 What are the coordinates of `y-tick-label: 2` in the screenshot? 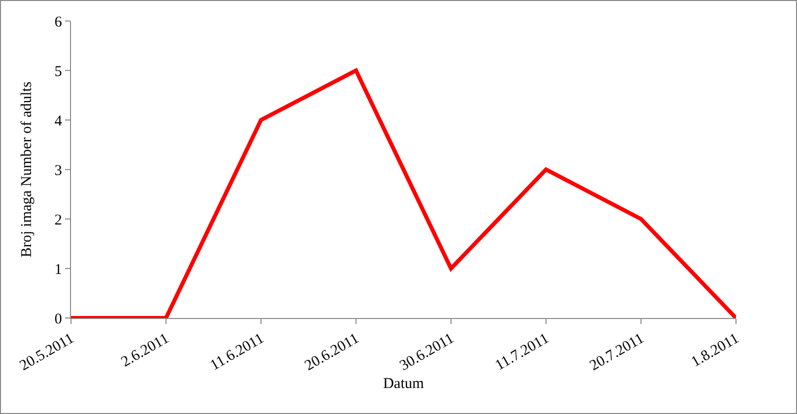 It's located at (58, 220).